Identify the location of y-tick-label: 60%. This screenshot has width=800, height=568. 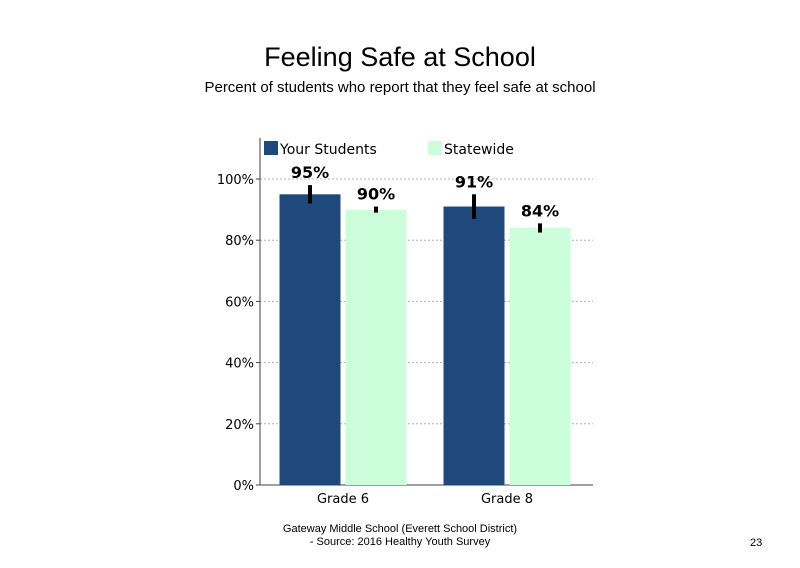
(239, 302).